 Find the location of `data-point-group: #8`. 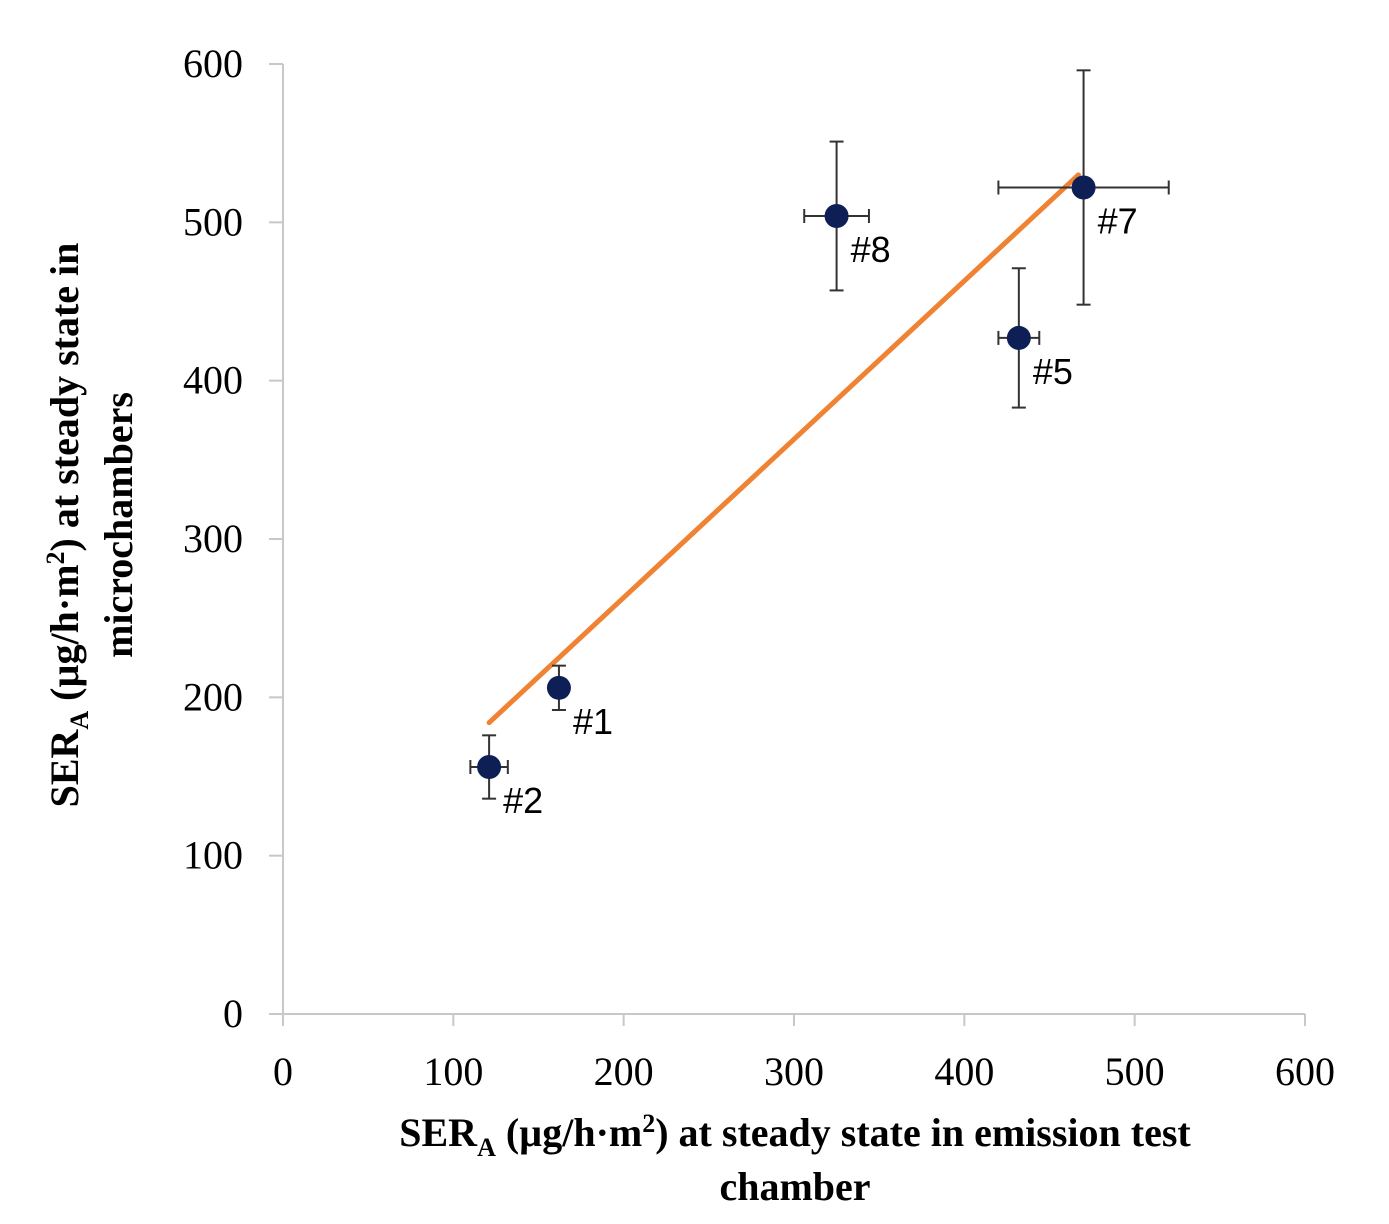

data-point-group: #8 is located at coordinates (847, 216).